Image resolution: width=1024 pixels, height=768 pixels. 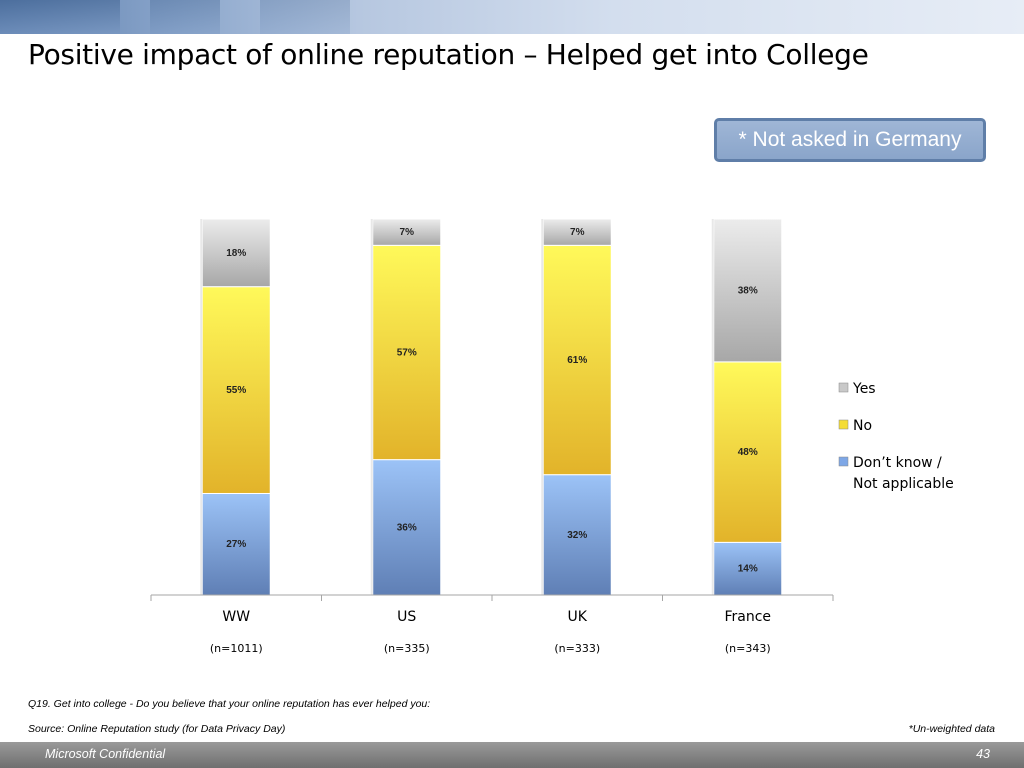 What do you see at coordinates (747, 617) in the screenshot?
I see `category-label: France` at bounding box center [747, 617].